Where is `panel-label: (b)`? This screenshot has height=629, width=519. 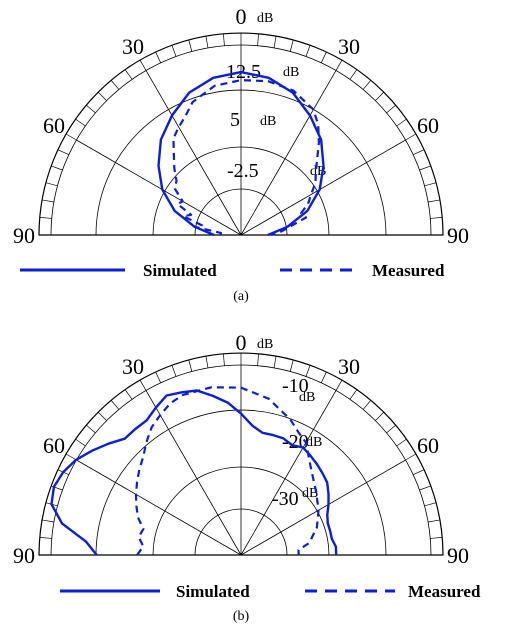
panel-label: (b) is located at coordinates (241, 616).